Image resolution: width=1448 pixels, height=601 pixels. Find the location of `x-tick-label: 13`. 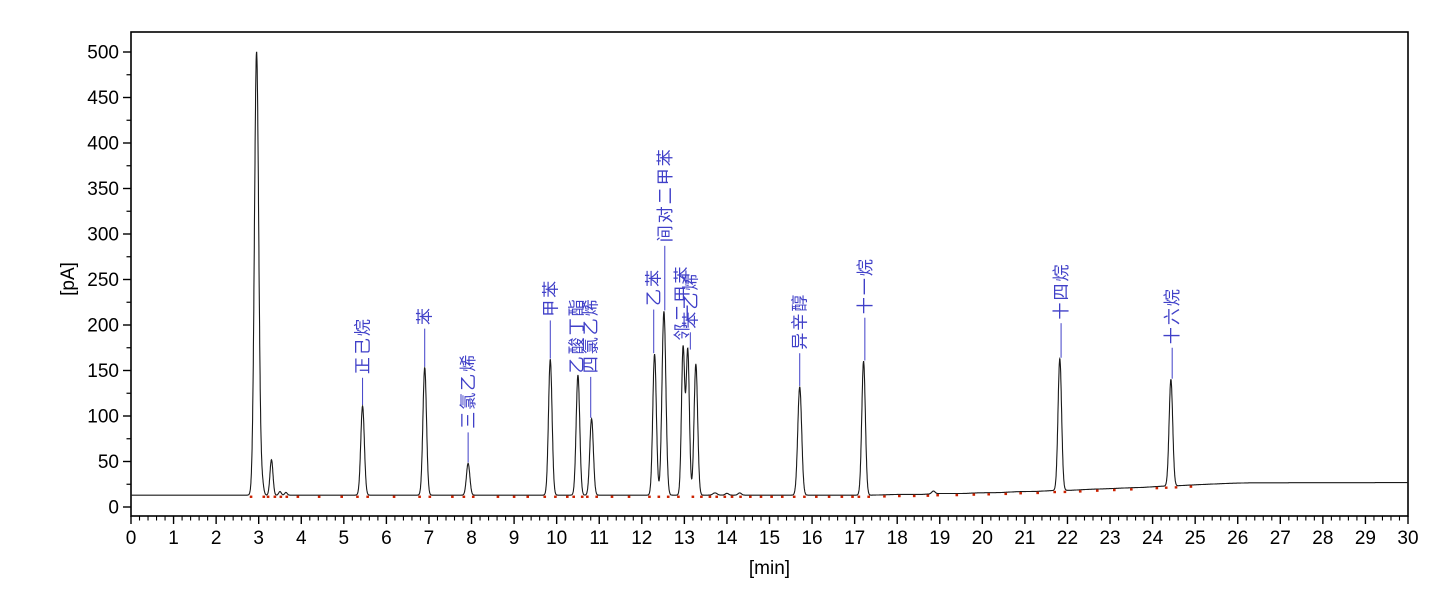

x-tick-label: 13 is located at coordinates (684, 538).